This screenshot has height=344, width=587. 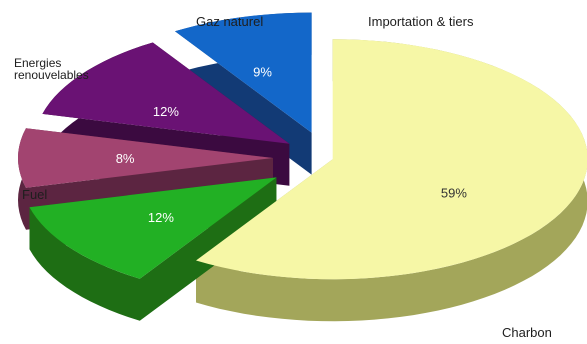 I want to click on slice-energies-renouvelables, so click(x=146, y=158).